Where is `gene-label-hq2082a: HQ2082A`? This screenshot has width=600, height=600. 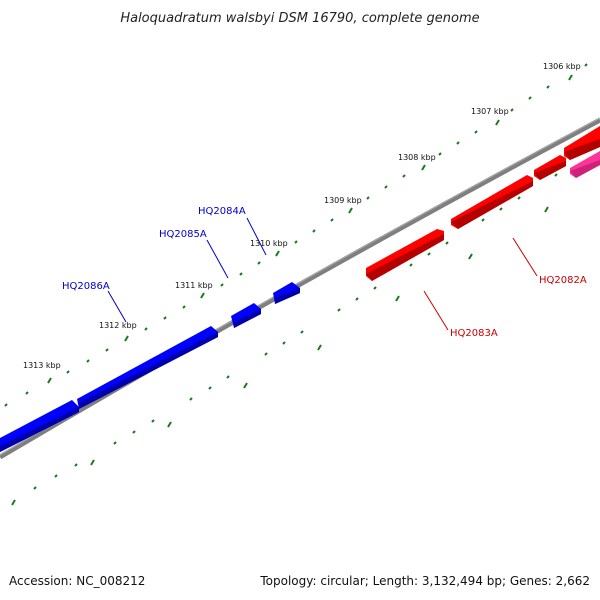
gene-label-hq2082a: HQ2082A is located at coordinates (563, 280).